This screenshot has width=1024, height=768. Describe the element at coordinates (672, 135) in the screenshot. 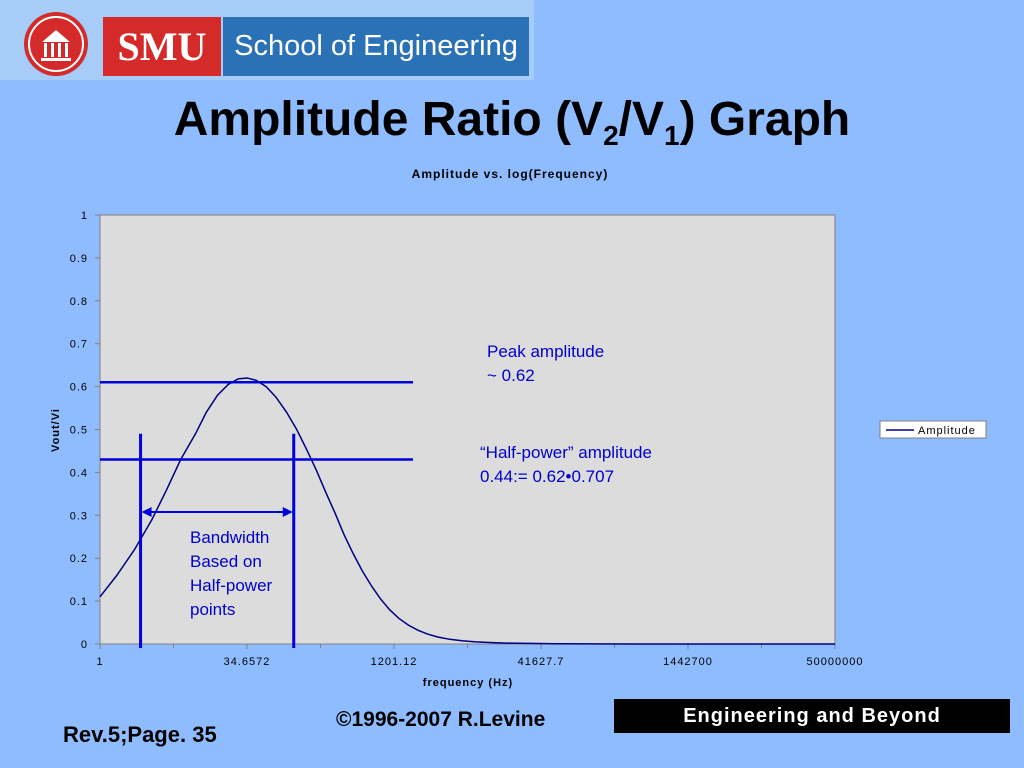

I see `title-subscript-1: 1` at that location.